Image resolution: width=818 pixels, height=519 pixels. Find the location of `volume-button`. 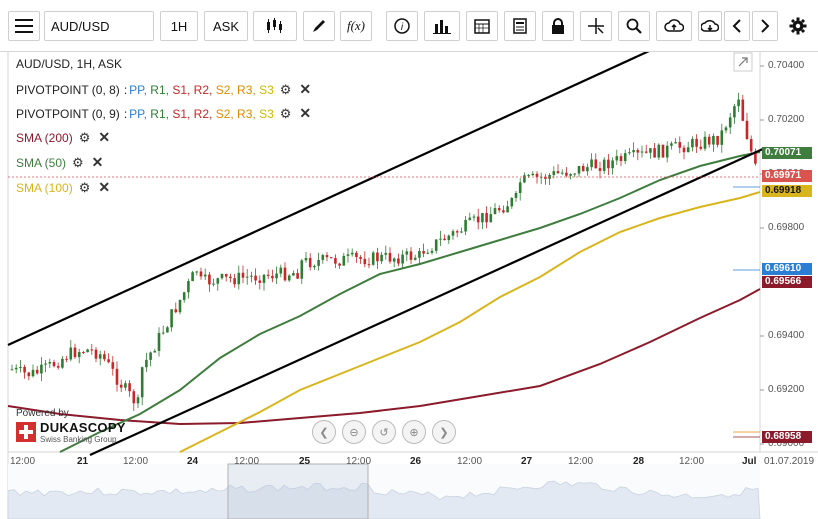

volume-button is located at coordinates (442, 26).